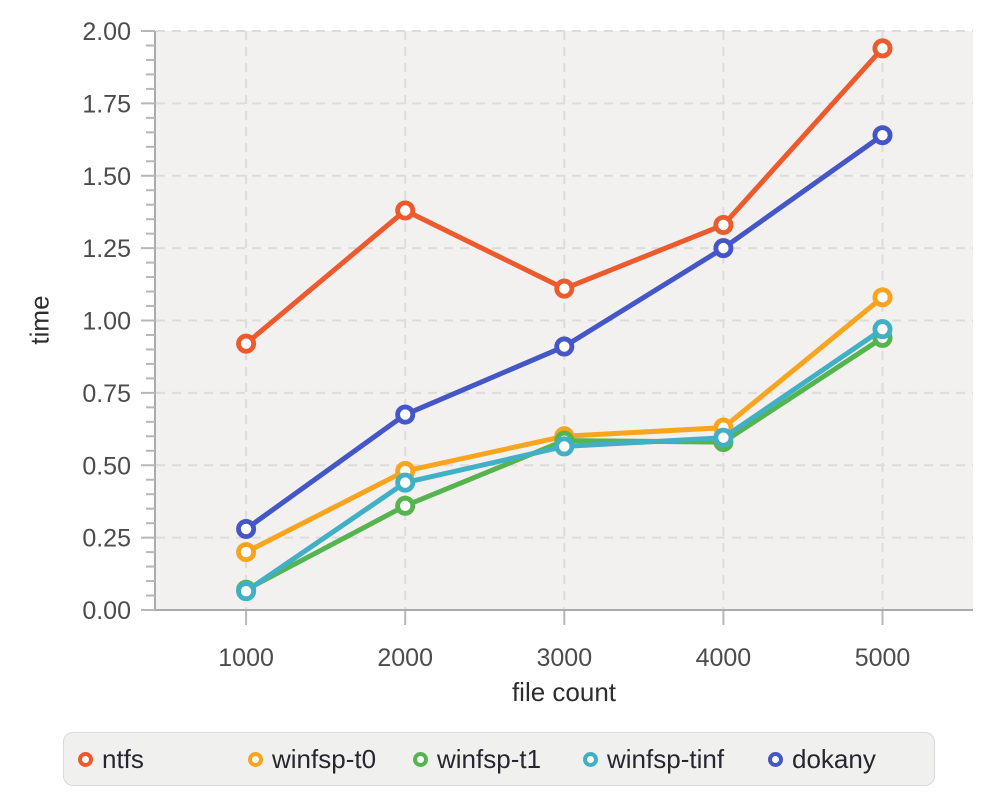 This screenshot has height=800, width=1000. What do you see at coordinates (106, 177) in the screenshot?
I see `y-tick-label: 1.50` at bounding box center [106, 177].